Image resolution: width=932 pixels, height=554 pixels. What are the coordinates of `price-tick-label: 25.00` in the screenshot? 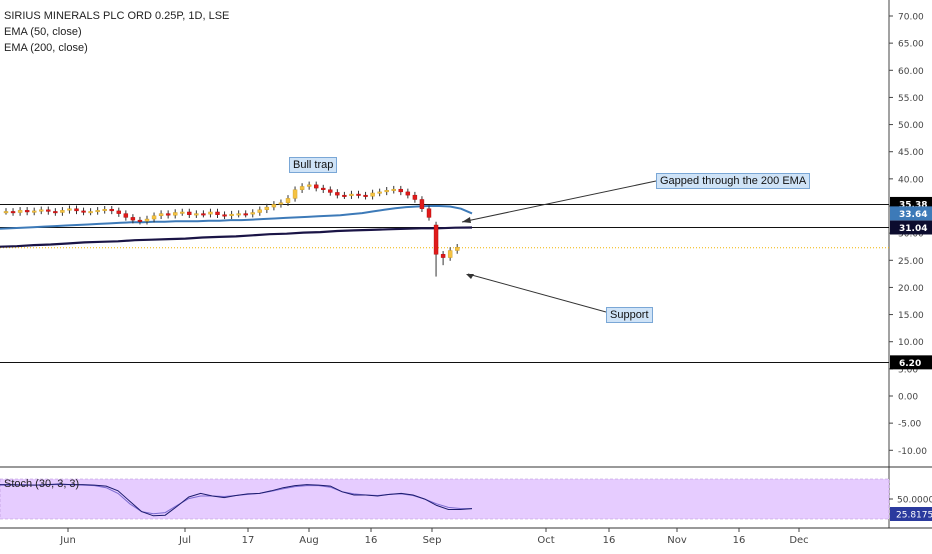 It's located at (911, 262).